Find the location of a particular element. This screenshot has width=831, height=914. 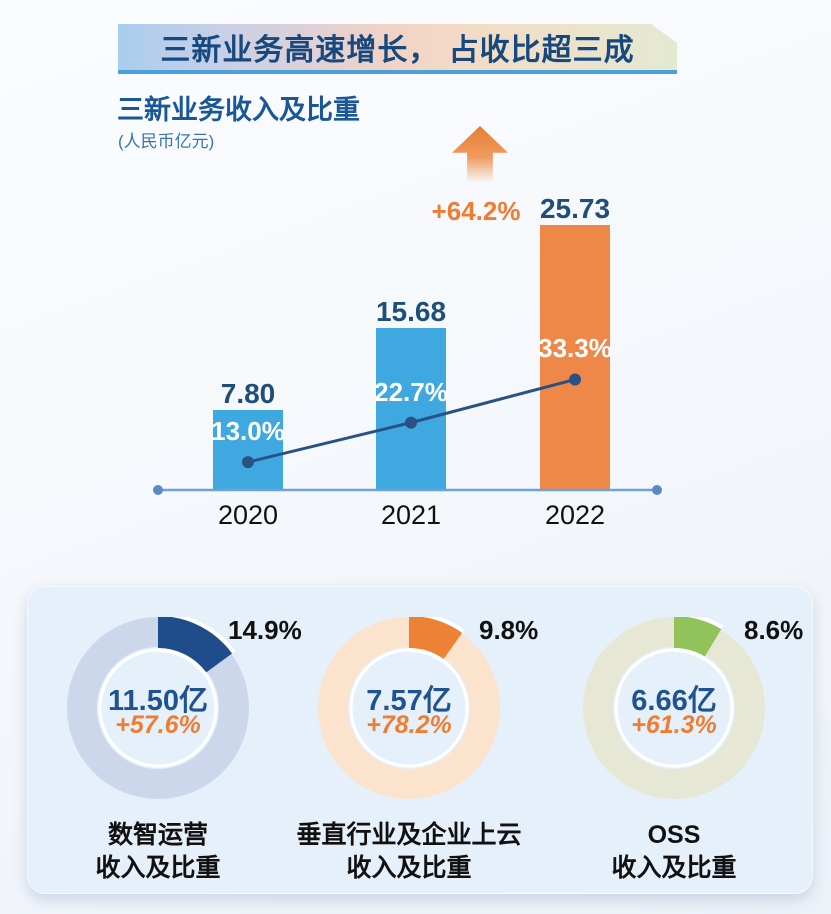

banner: 三新业务高速增长， 占收比超三成 is located at coordinates (397, 47).